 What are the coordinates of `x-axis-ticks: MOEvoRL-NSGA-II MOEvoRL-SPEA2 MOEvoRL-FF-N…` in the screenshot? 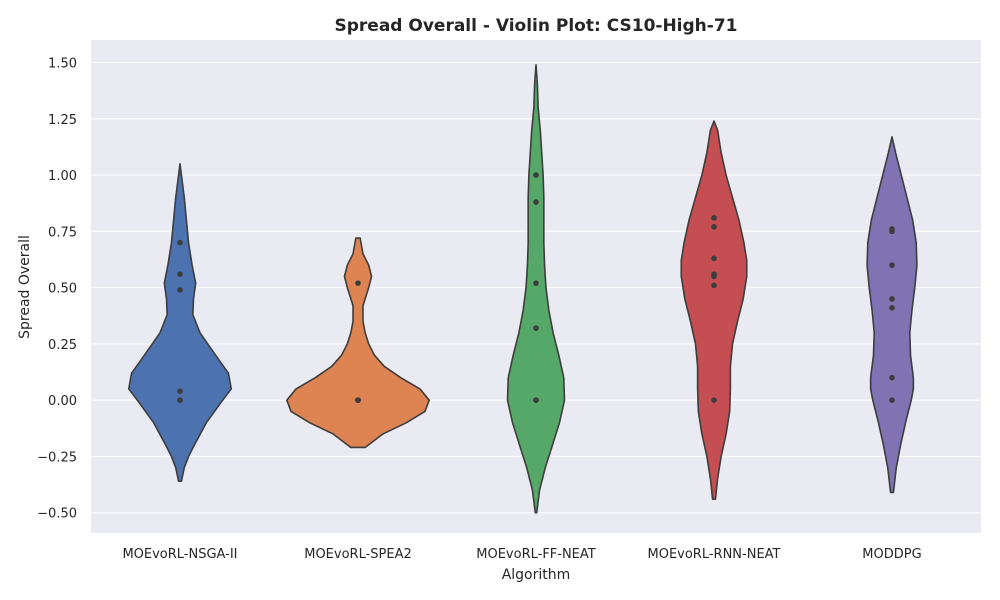 It's located at (521, 554).